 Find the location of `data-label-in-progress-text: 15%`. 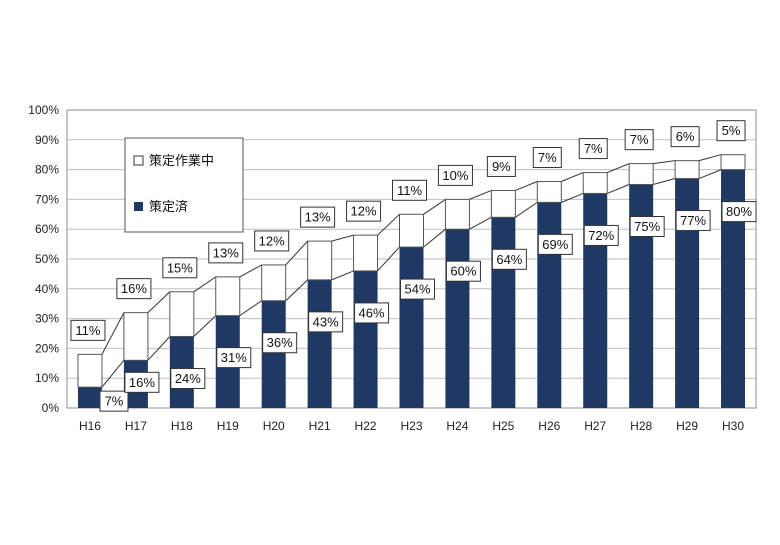

data-label-in-progress-text: 15% is located at coordinates (180, 267).